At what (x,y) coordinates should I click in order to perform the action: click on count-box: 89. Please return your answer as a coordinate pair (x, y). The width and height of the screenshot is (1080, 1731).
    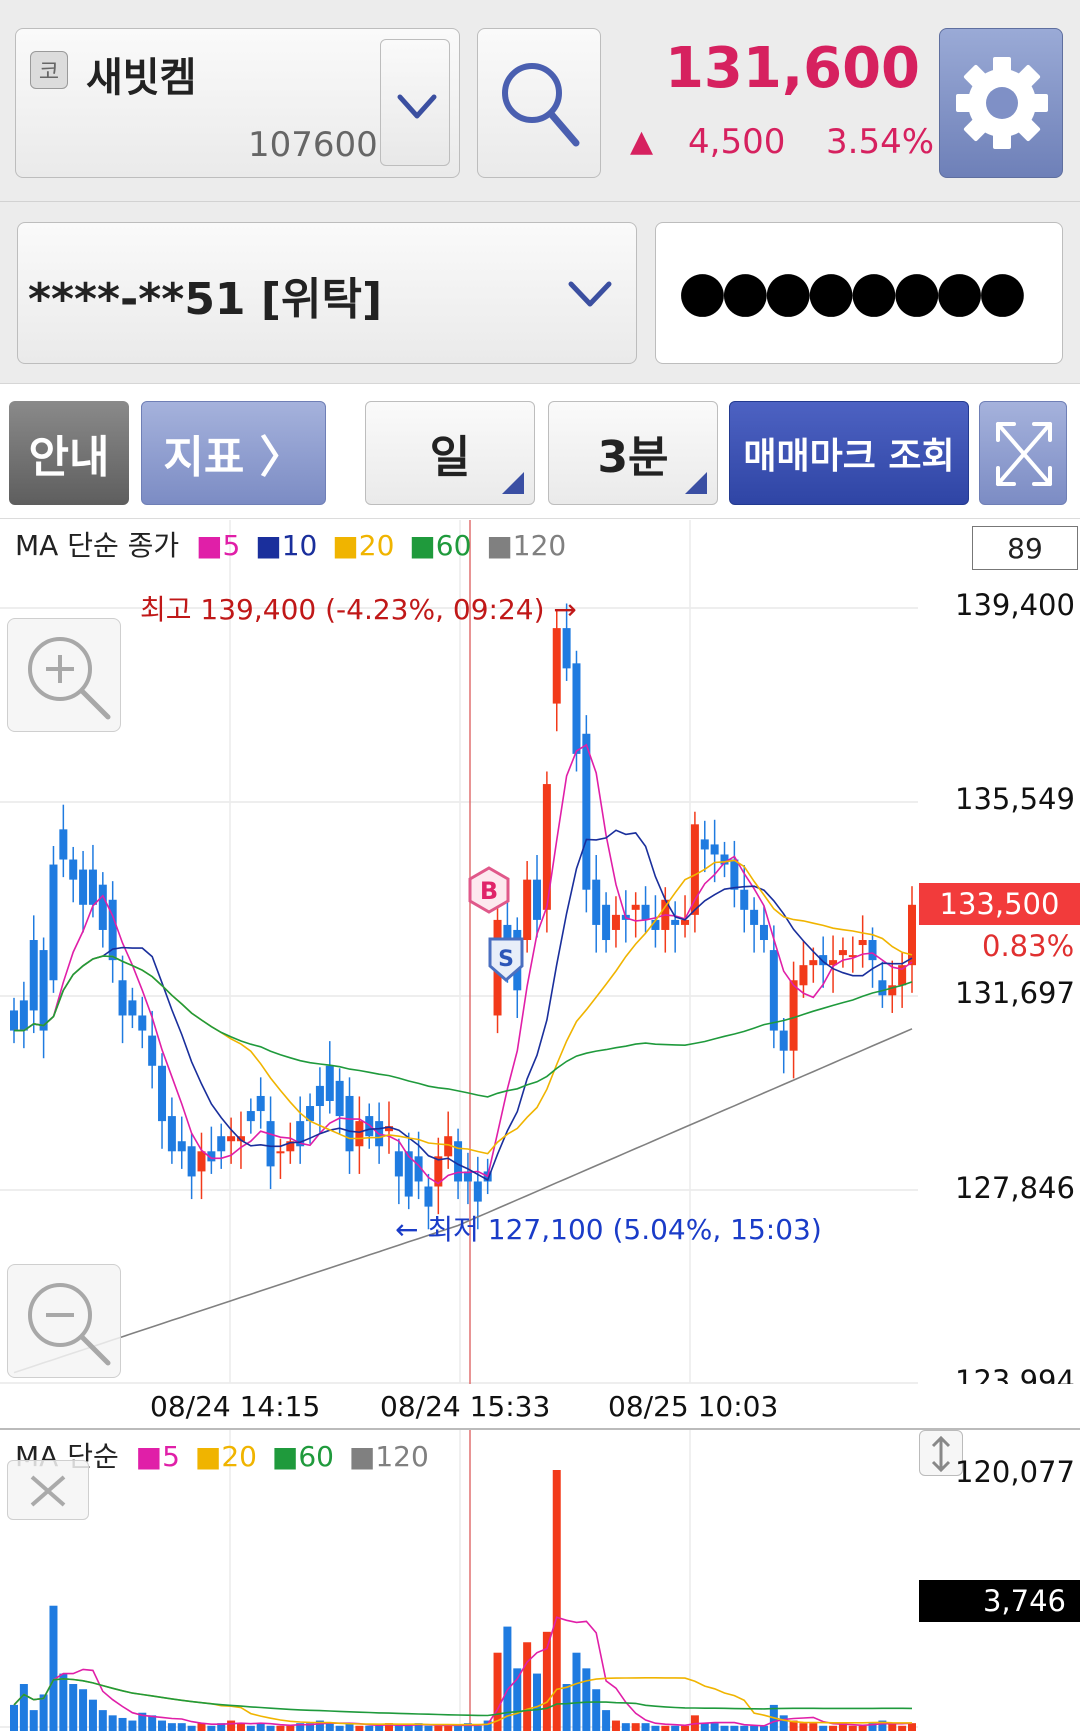
    Looking at the image, I should click on (1025, 548).